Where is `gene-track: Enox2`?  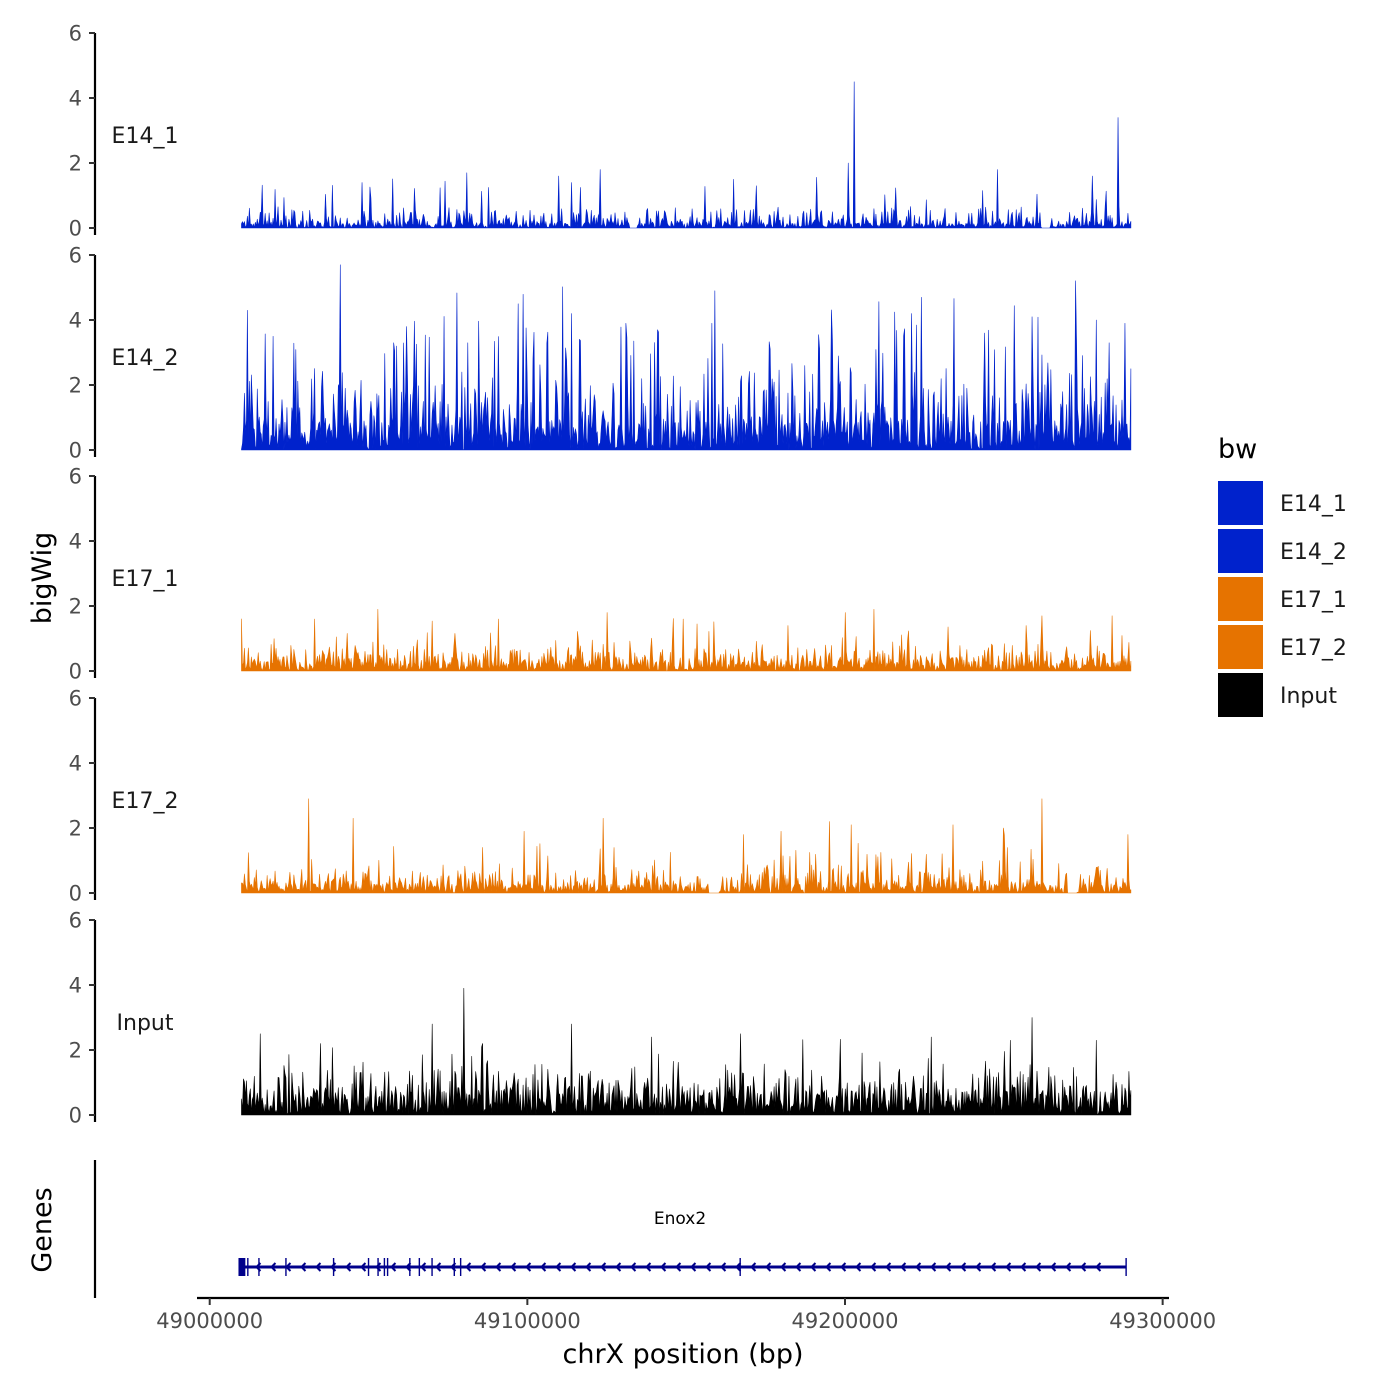
gene-track: Enox2 is located at coordinates (610, 1229).